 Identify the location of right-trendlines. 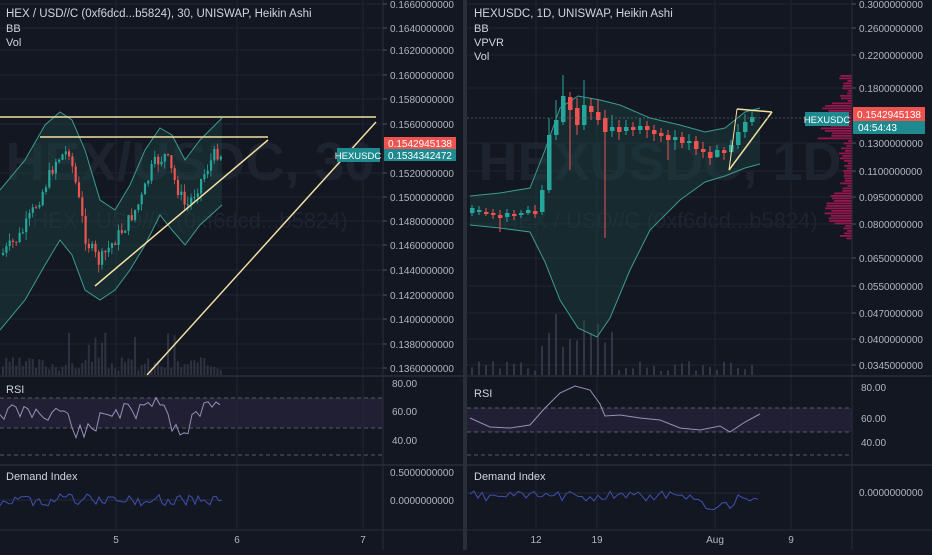
(659, 139).